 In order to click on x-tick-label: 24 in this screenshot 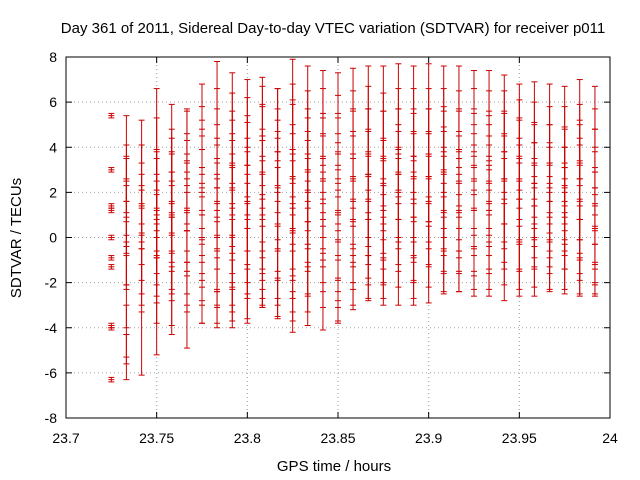, I will do `click(610, 438)`.